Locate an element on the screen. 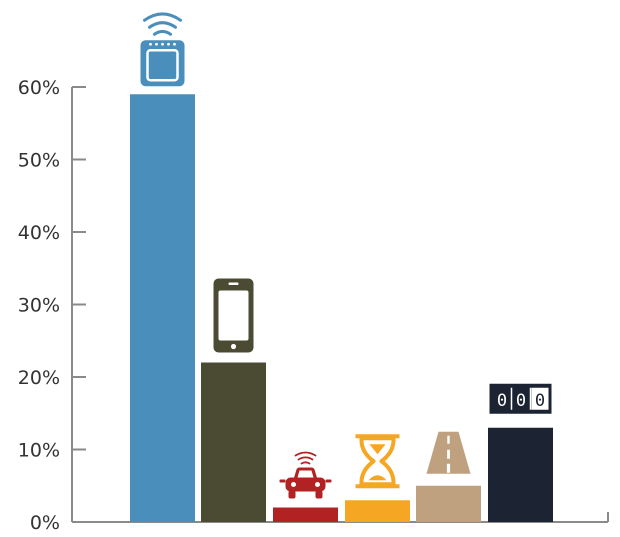  y-tick-label: 20% is located at coordinates (39, 378).